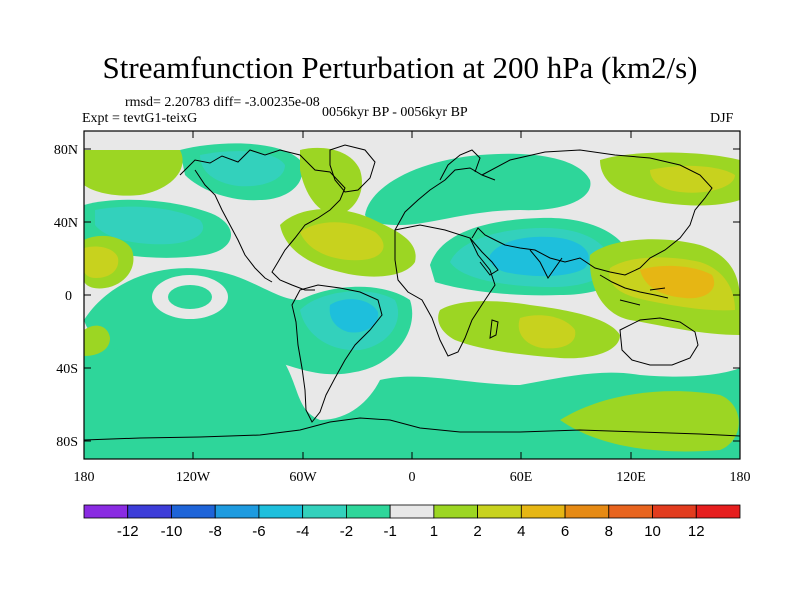  I want to click on lat-label-equator: 0, so click(68, 296).